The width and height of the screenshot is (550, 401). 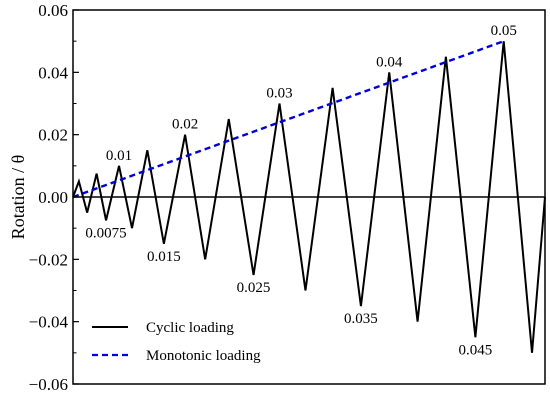 I want to click on peak-annotation: 0.05, so click(x=504, y=31).